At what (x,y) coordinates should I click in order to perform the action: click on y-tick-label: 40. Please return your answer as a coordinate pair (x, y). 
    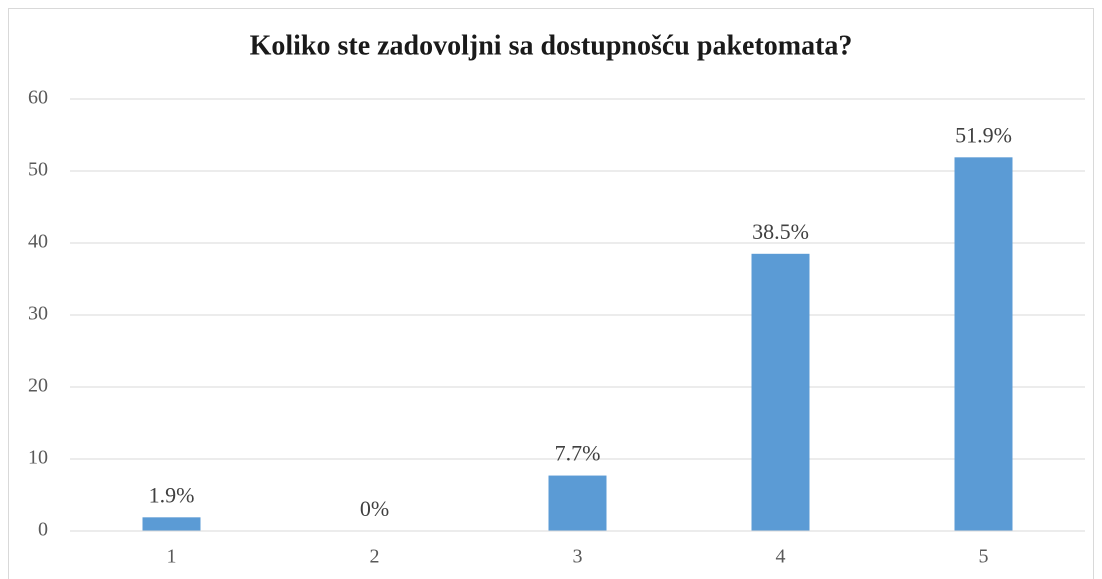
    Looking at the image, I should click on (38, 242).